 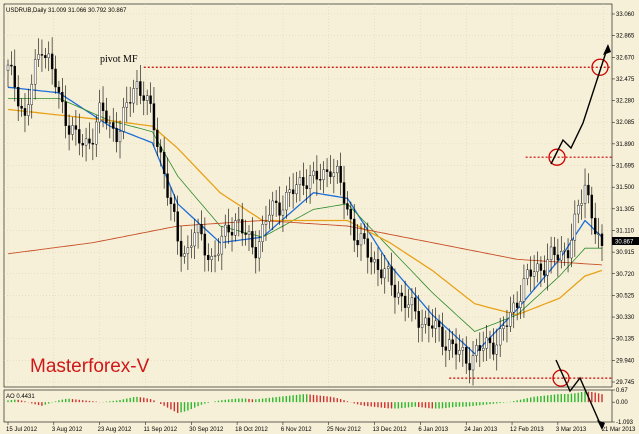 What do you see at coordinates (625, 102) in the screenshot?
I see `y-tick-label: 32.280` at bounding box center [625, 102].